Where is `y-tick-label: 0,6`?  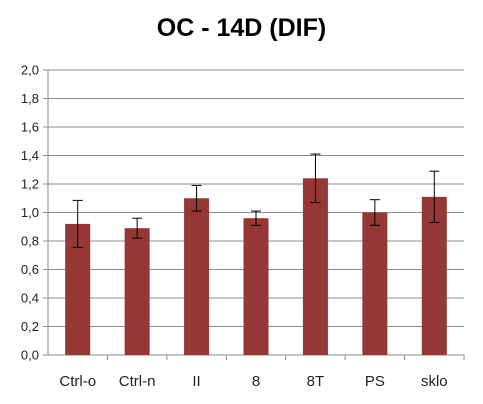 y-tick-label: 0,6 is located at coordinates (30, 269).